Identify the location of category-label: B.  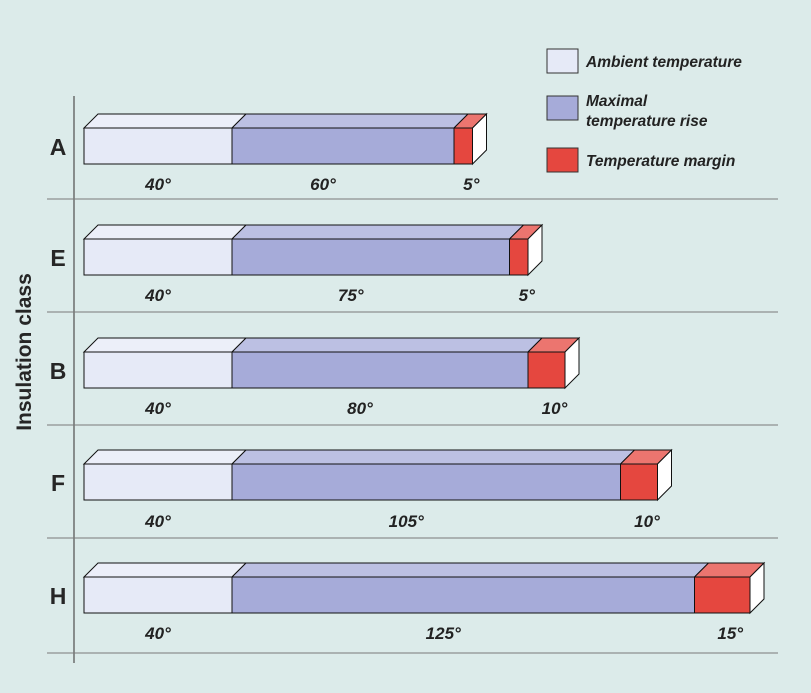
(58, 371).